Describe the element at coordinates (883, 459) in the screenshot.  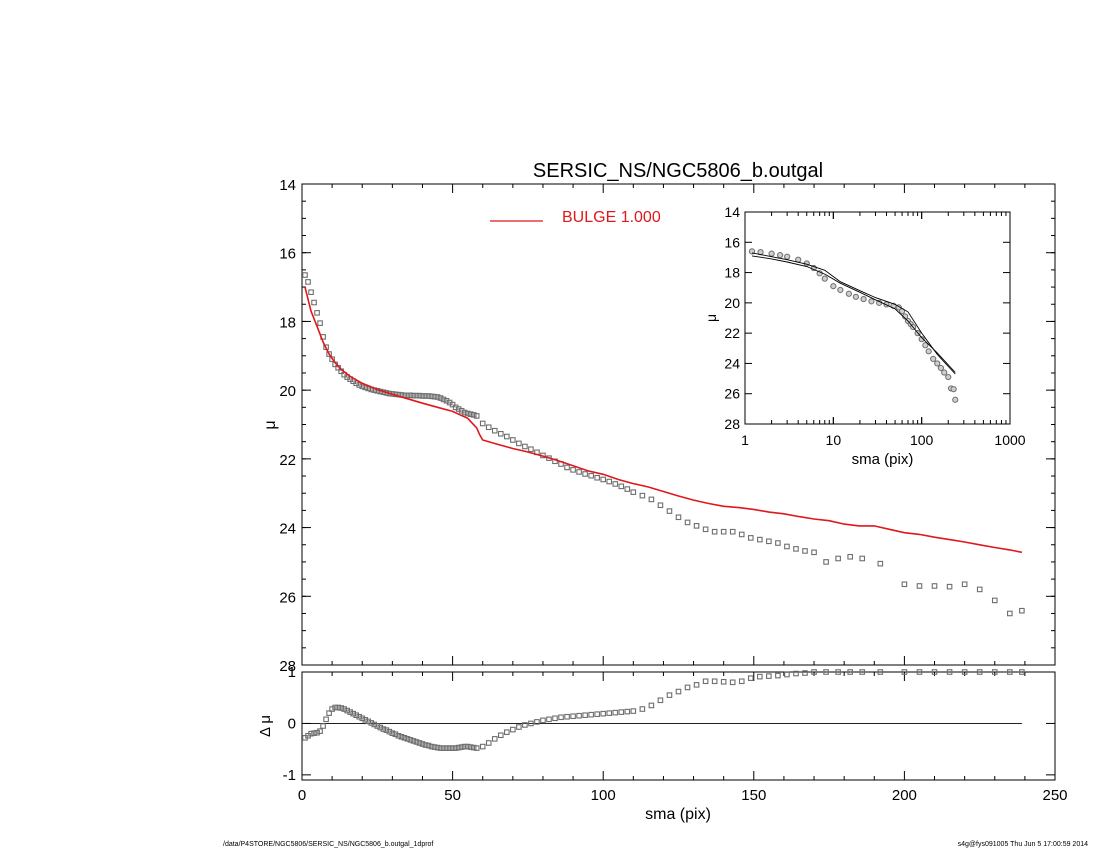
I see `inset-x-axis-label: sma (pix)` at that location.